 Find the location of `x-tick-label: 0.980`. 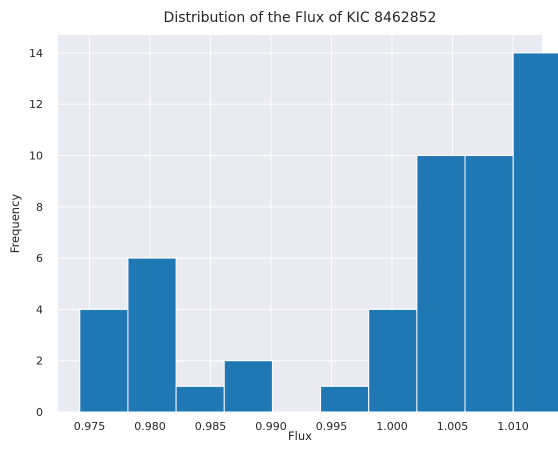

x-tick-label: 0.980 is located at coordinates (150, 426).